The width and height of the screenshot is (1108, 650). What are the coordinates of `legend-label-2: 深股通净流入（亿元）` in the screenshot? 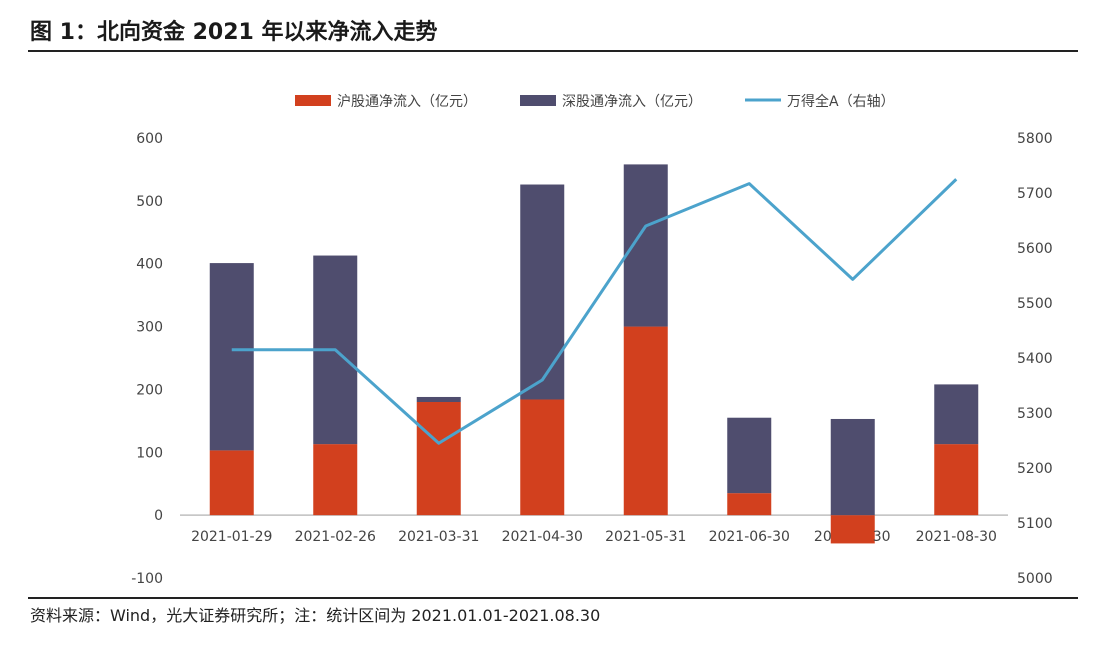 It's located at (632, 102).